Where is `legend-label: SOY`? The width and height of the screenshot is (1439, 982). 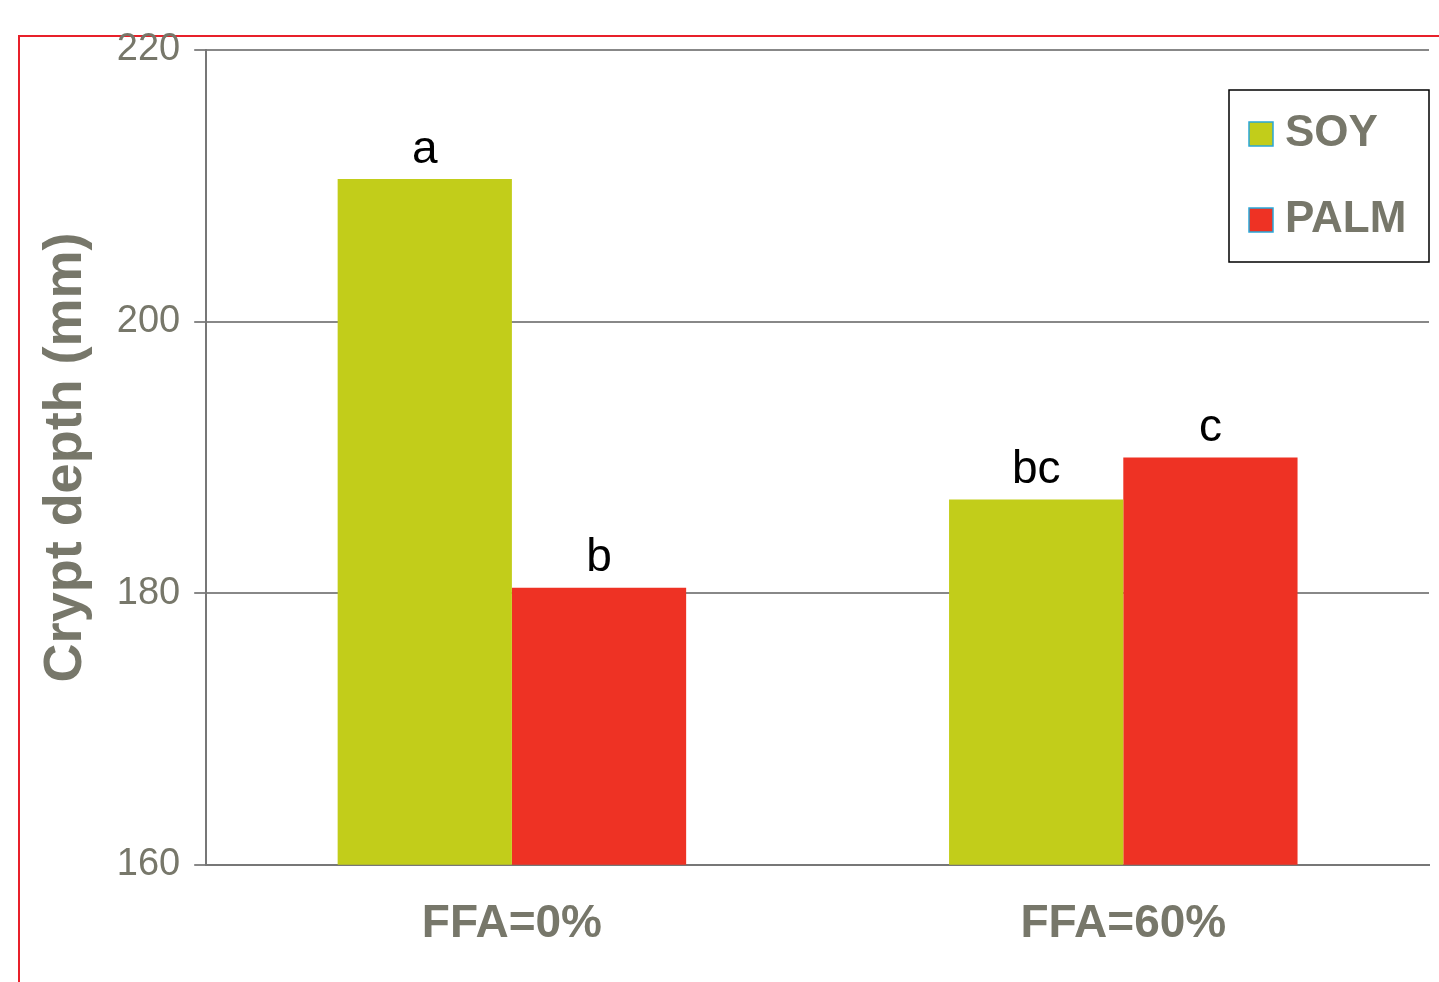
legend-label: SOY is located at coordinates (1331, 131).